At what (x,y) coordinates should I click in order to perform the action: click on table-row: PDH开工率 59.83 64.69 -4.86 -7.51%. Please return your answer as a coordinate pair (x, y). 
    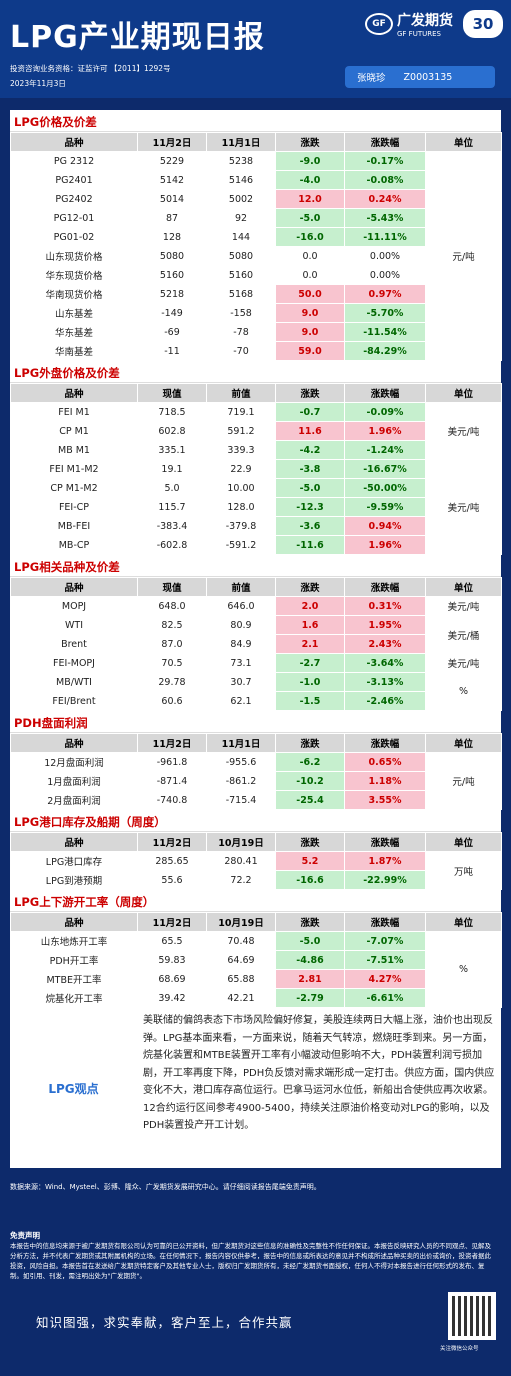
    Looking at the image, I should click on (256, 960).